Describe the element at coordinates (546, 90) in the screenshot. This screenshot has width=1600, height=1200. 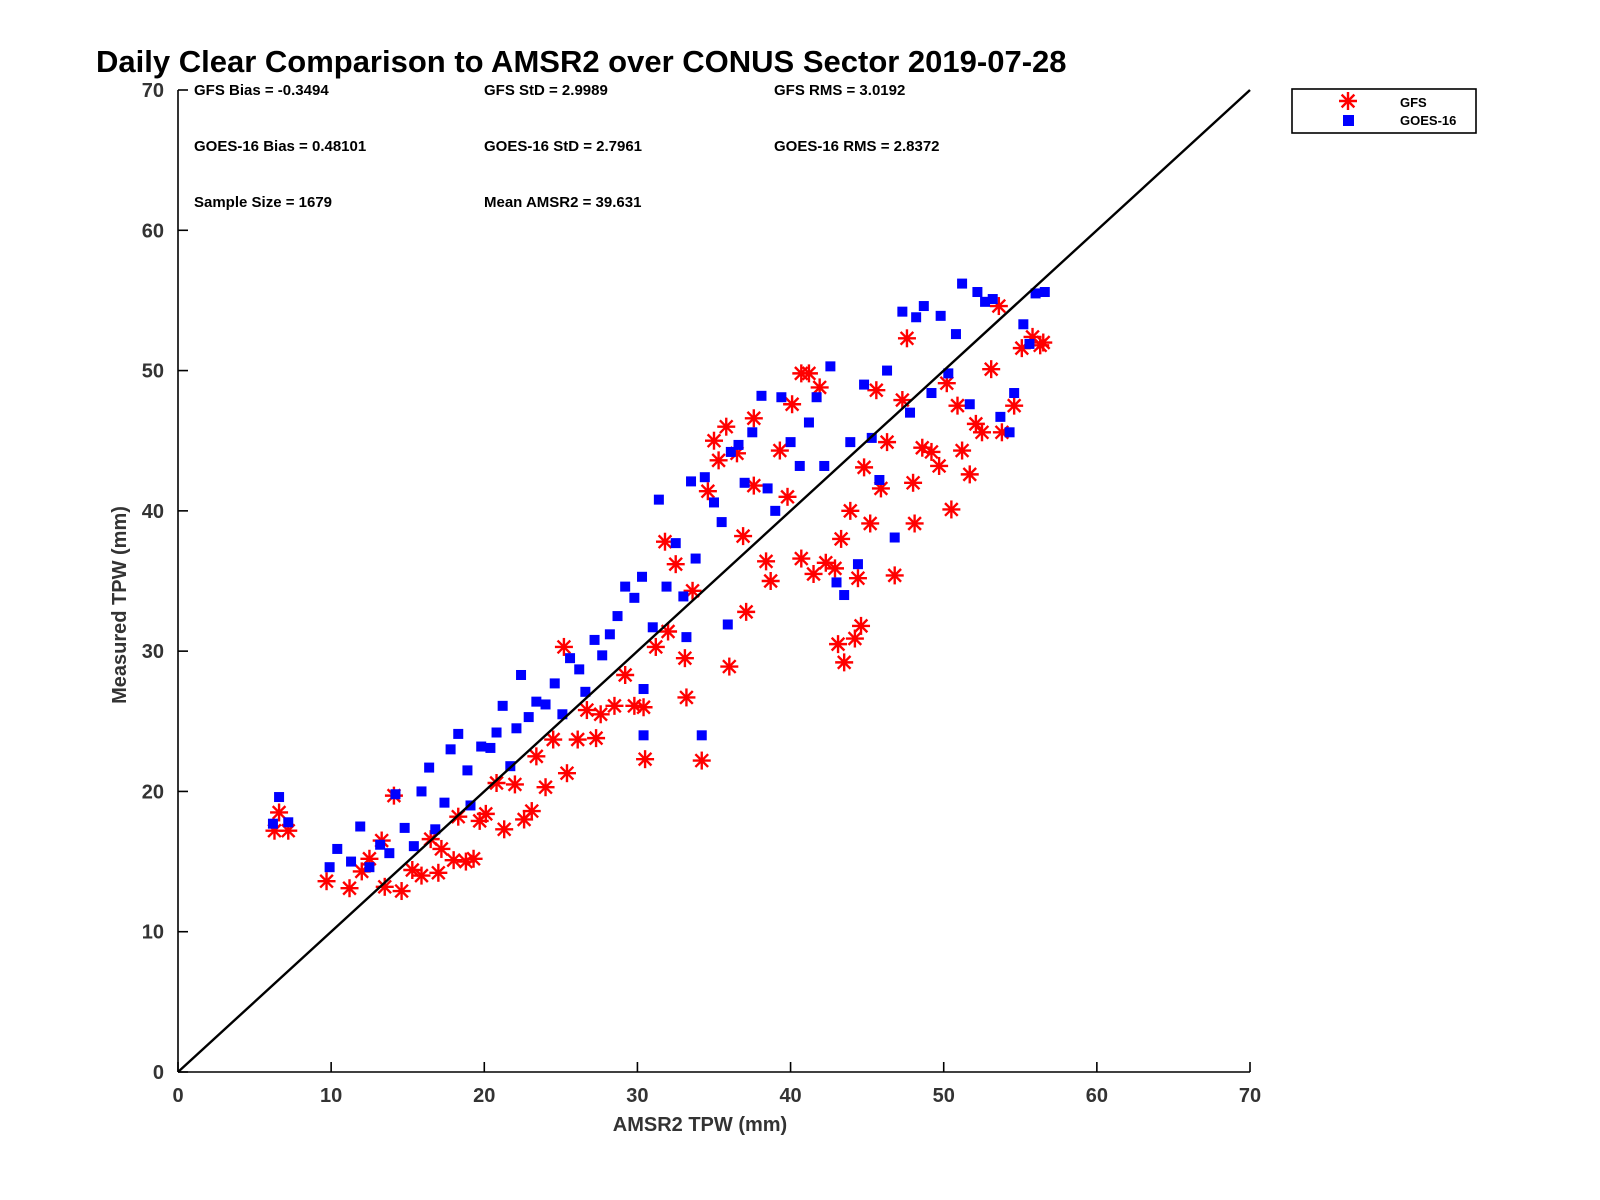
I see `stat-gfs-std: GFS StD = 2.9989` at that location.